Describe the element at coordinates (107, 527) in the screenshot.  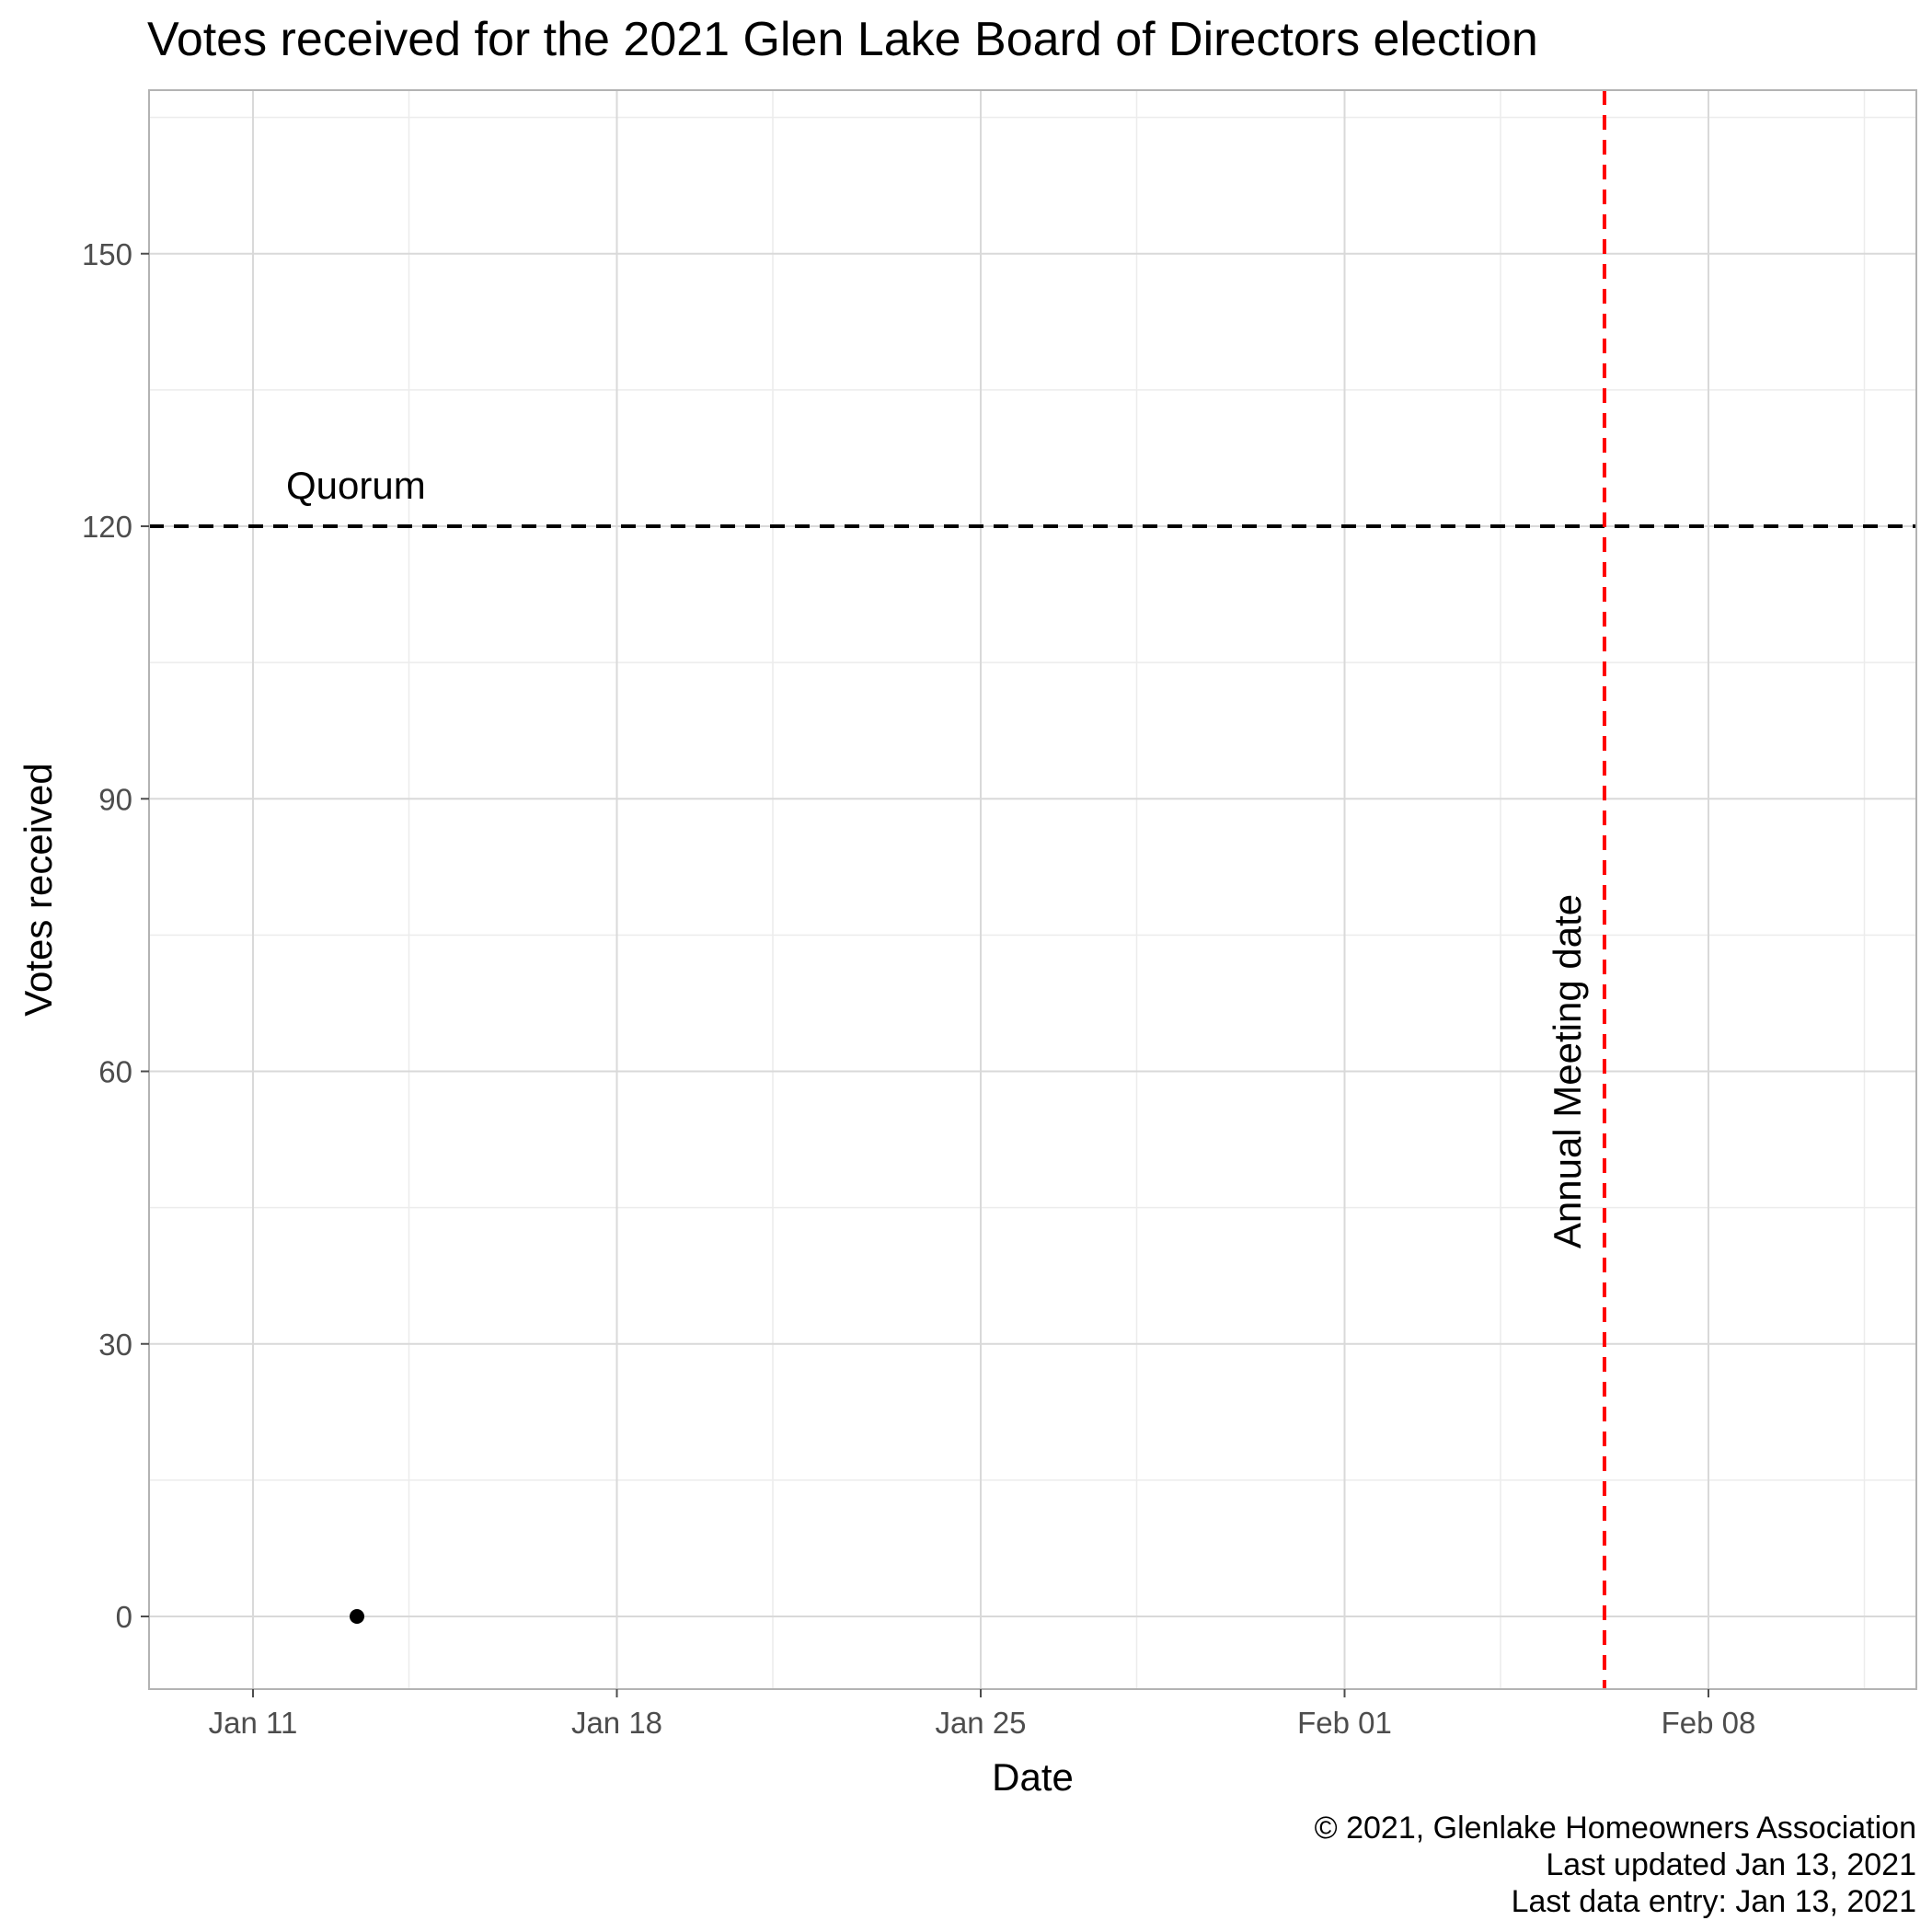
I see `y-tick-label: 120` at that location.